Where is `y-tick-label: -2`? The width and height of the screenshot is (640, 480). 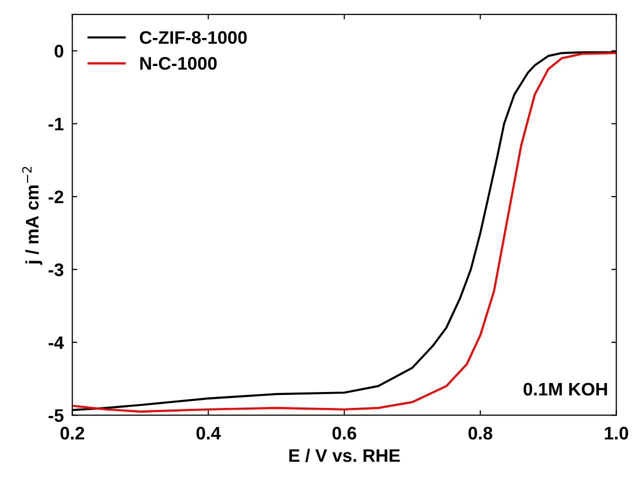 y-tick-label: -2 is located at coordinates (56, 197).